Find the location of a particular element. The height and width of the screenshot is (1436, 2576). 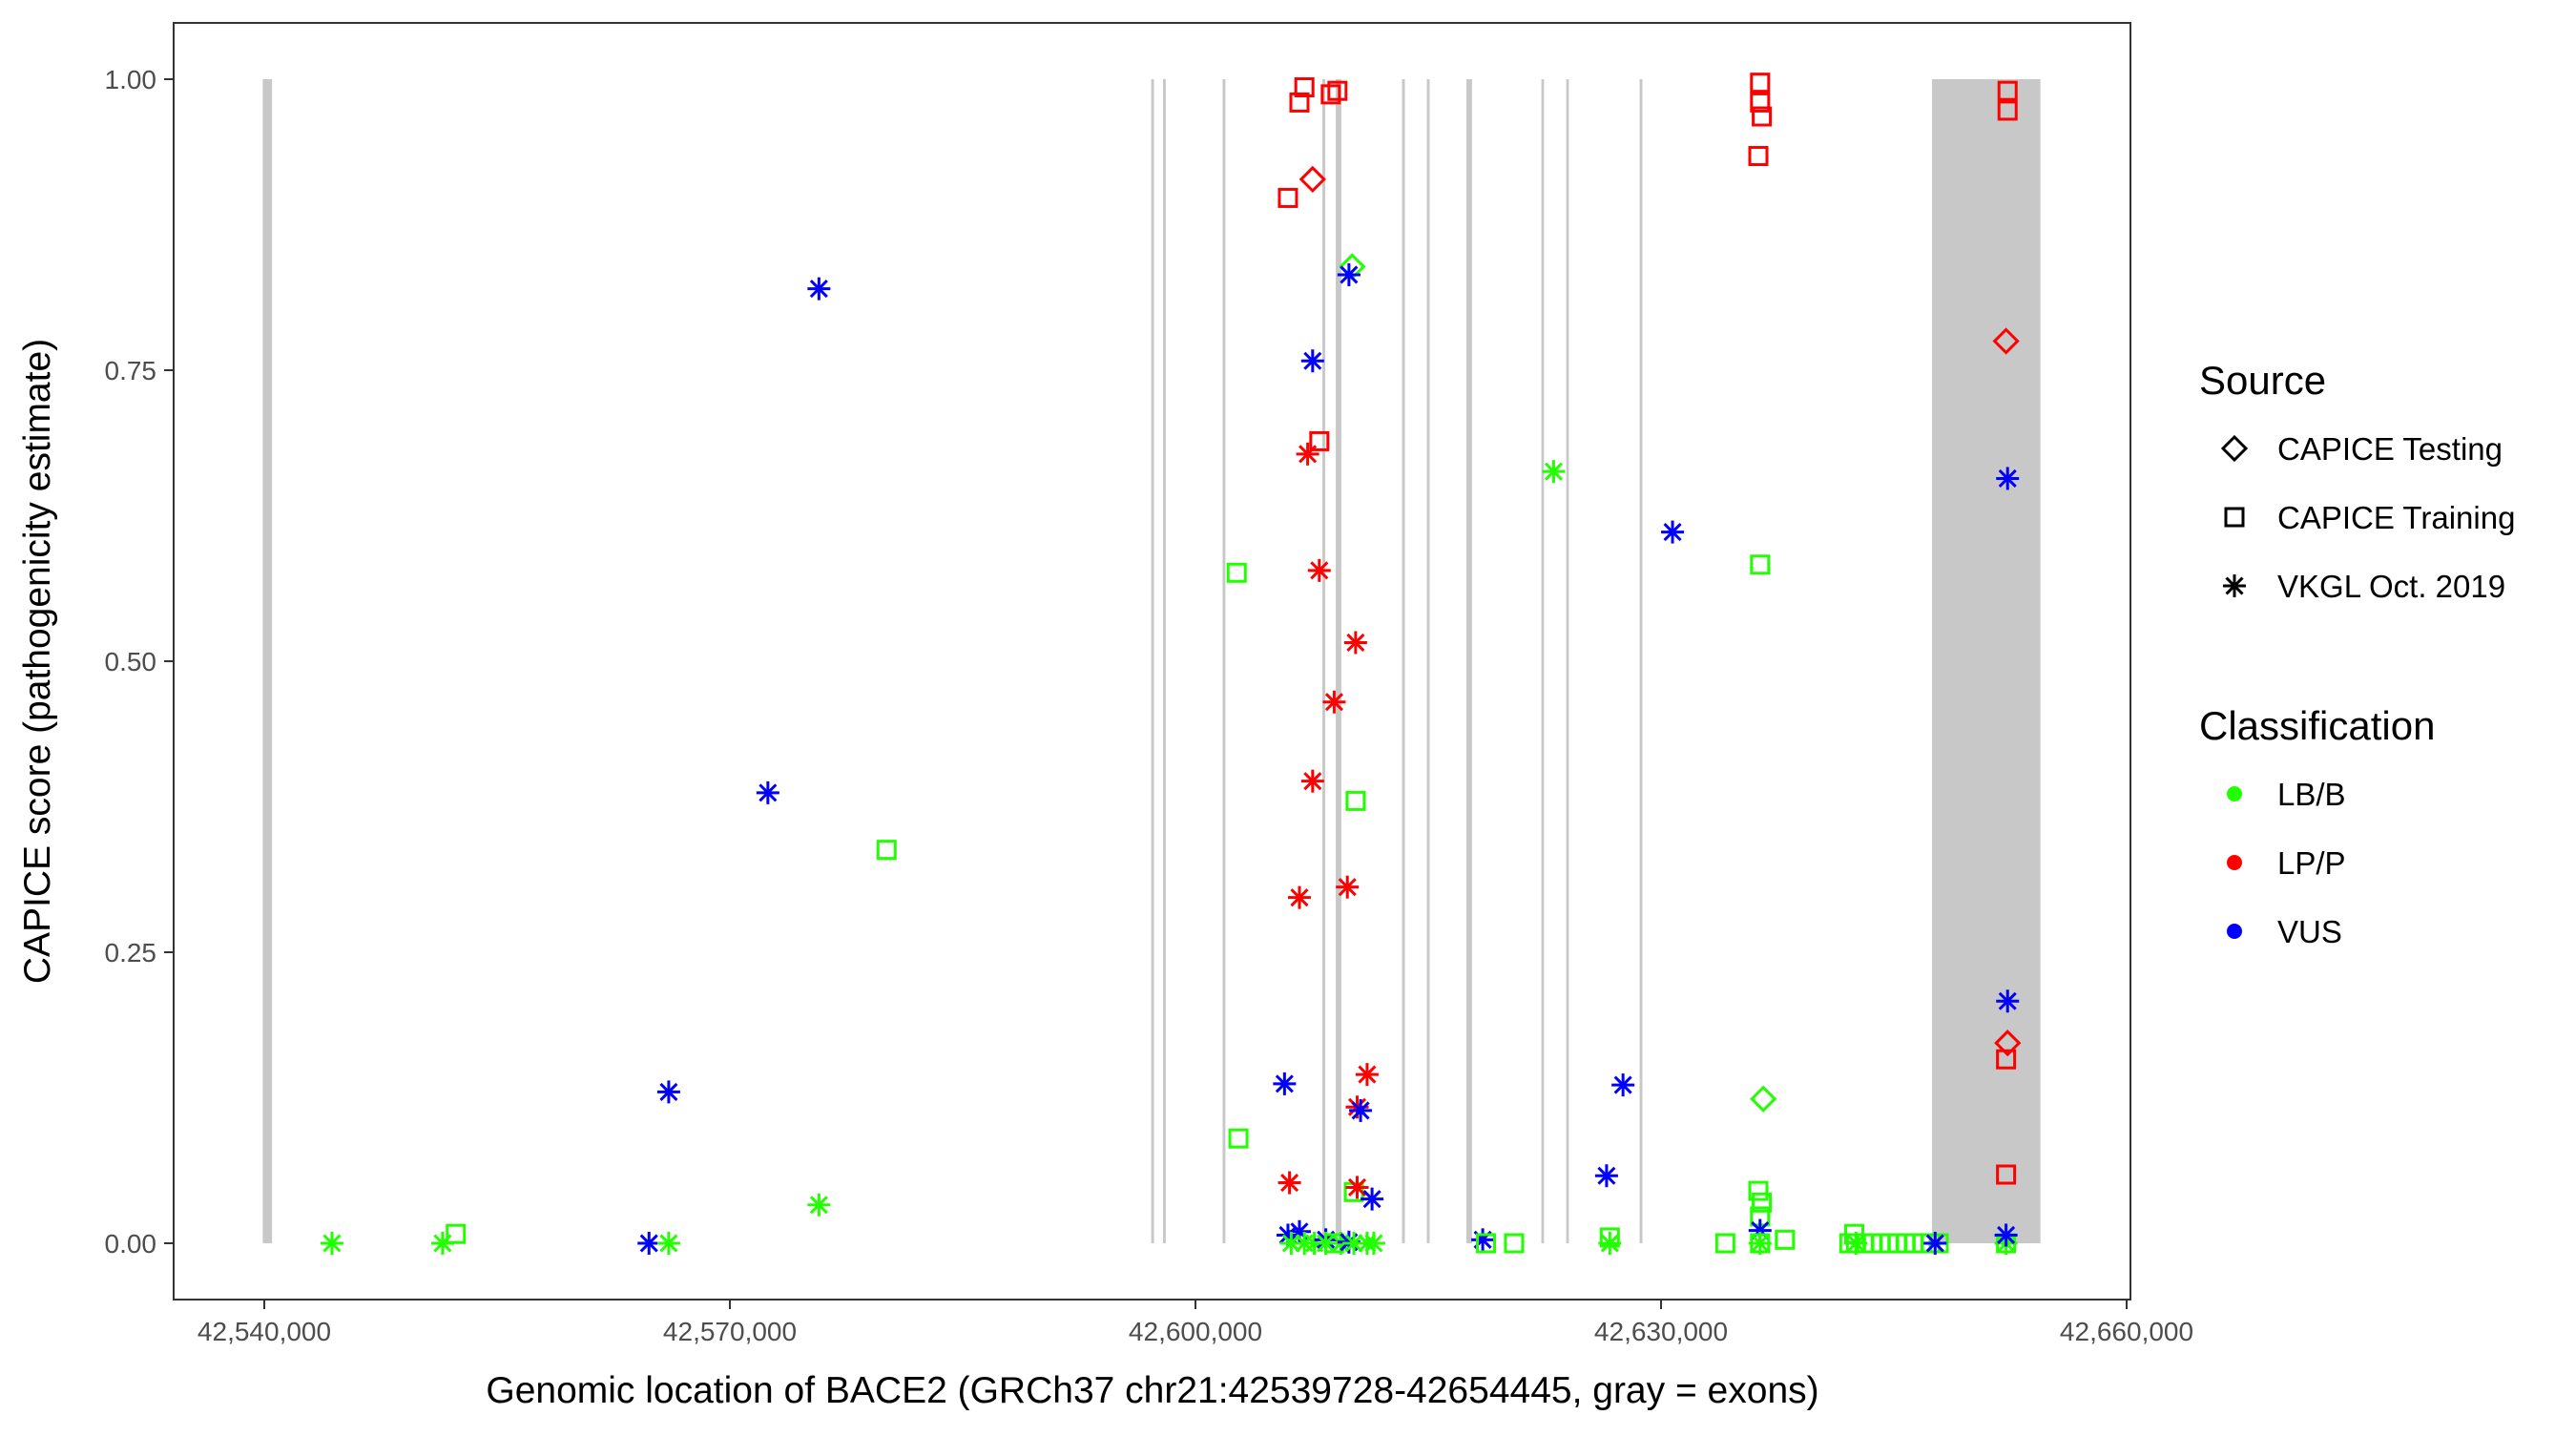

legend-source-label: VKGL Oct. 2019 is located at coordinates (2391, 586).